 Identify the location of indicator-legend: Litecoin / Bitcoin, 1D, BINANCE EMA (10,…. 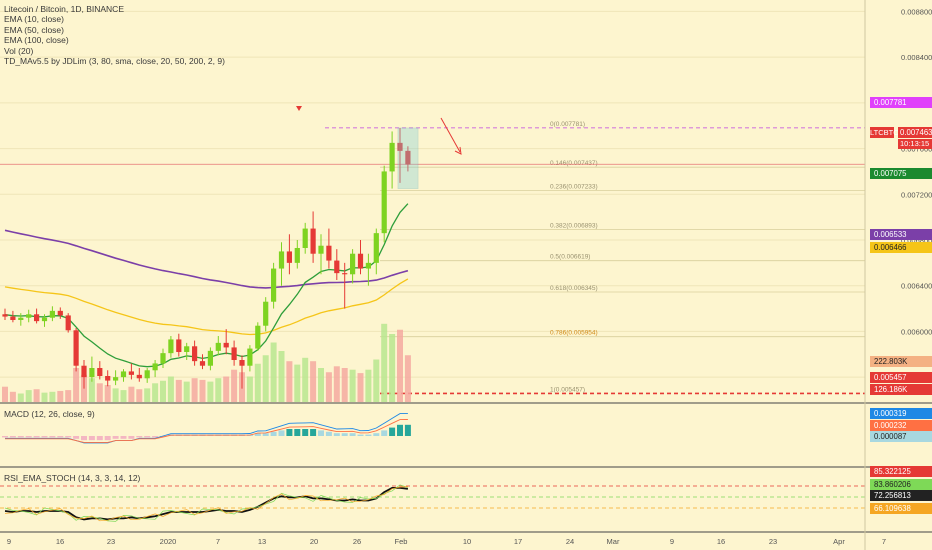
(114, 35).